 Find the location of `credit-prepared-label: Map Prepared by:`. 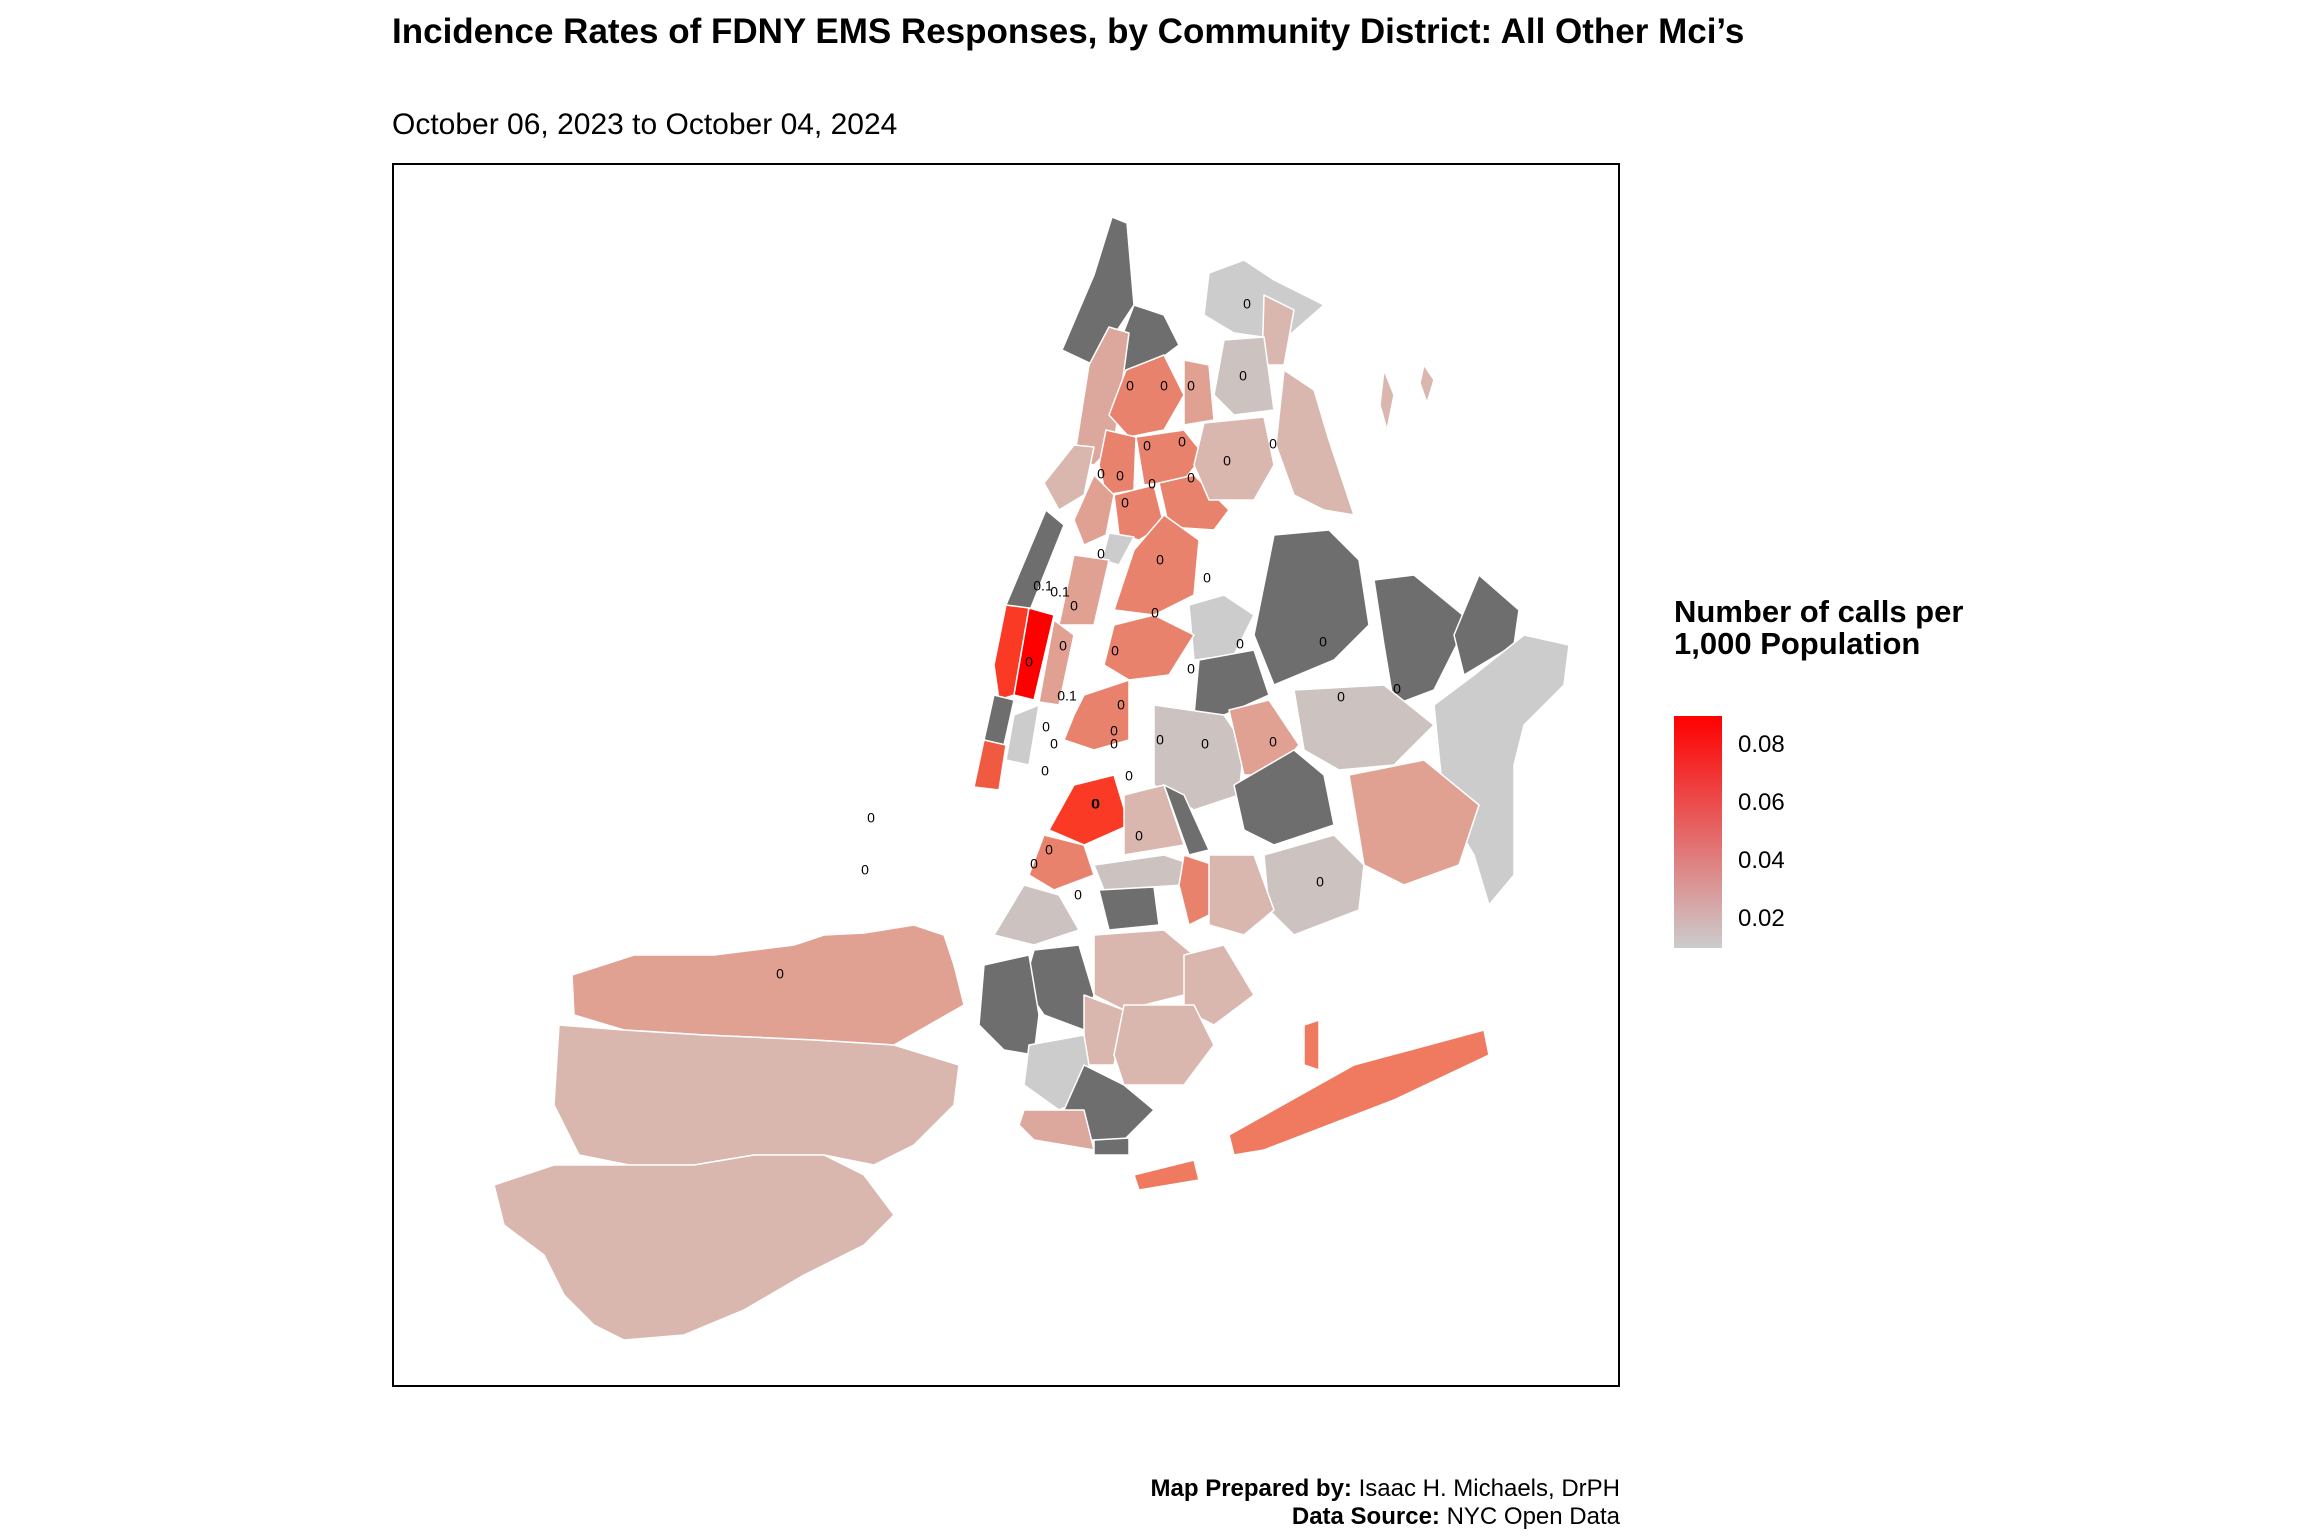

credit-prepared-label: Map Prepared by: is located at coordinates (1251, 1488).